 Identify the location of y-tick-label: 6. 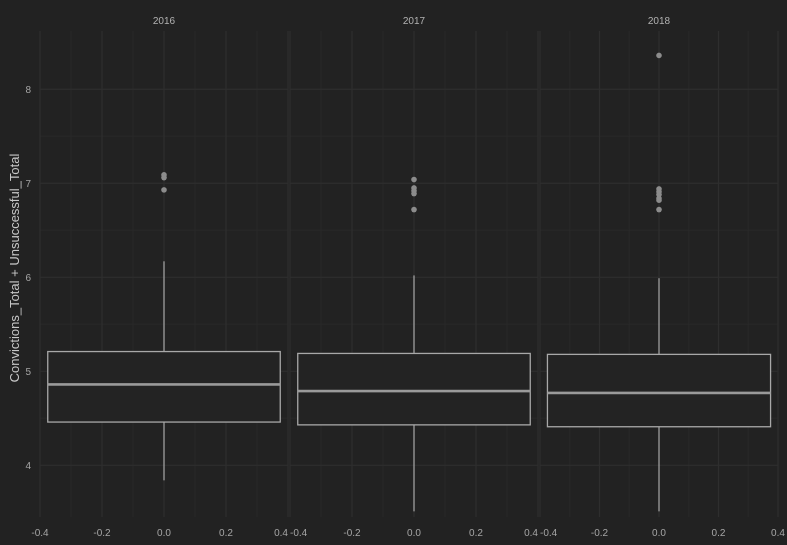
(28, 278).